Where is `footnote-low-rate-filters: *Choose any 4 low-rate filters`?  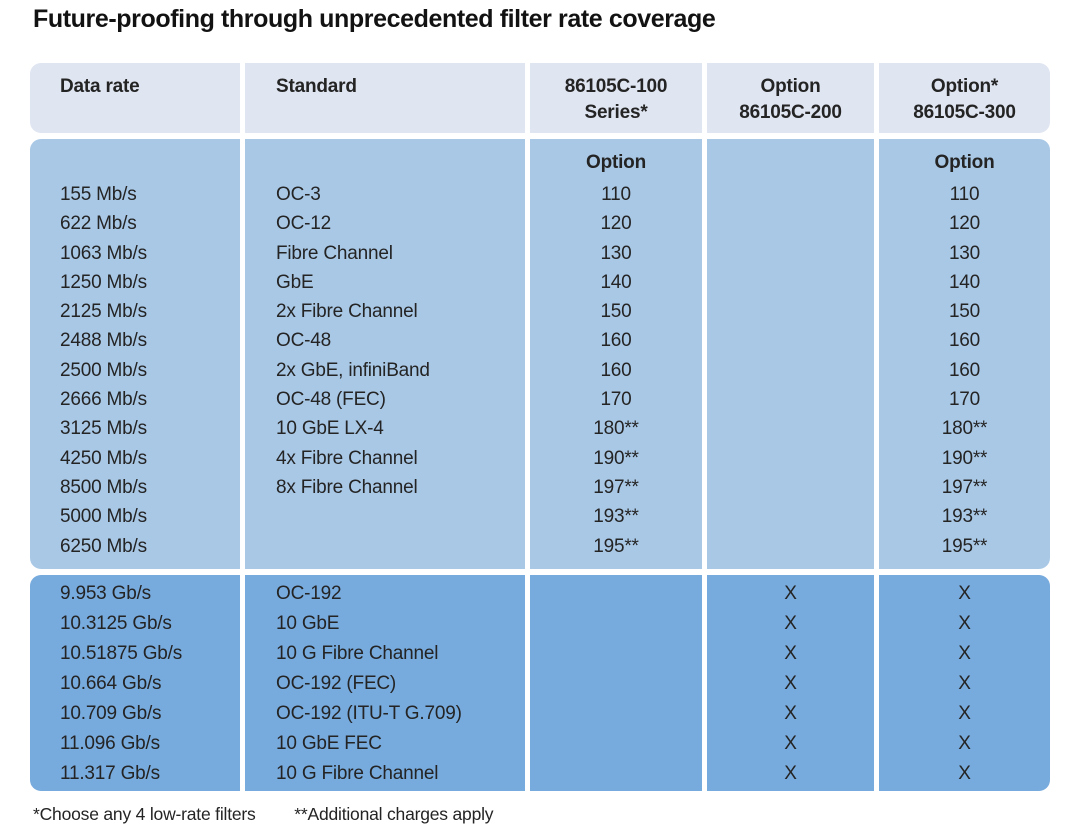 footnote-low-rate-filters: *Choose any 4 low-rate filters is located at coordinates (144, 814).